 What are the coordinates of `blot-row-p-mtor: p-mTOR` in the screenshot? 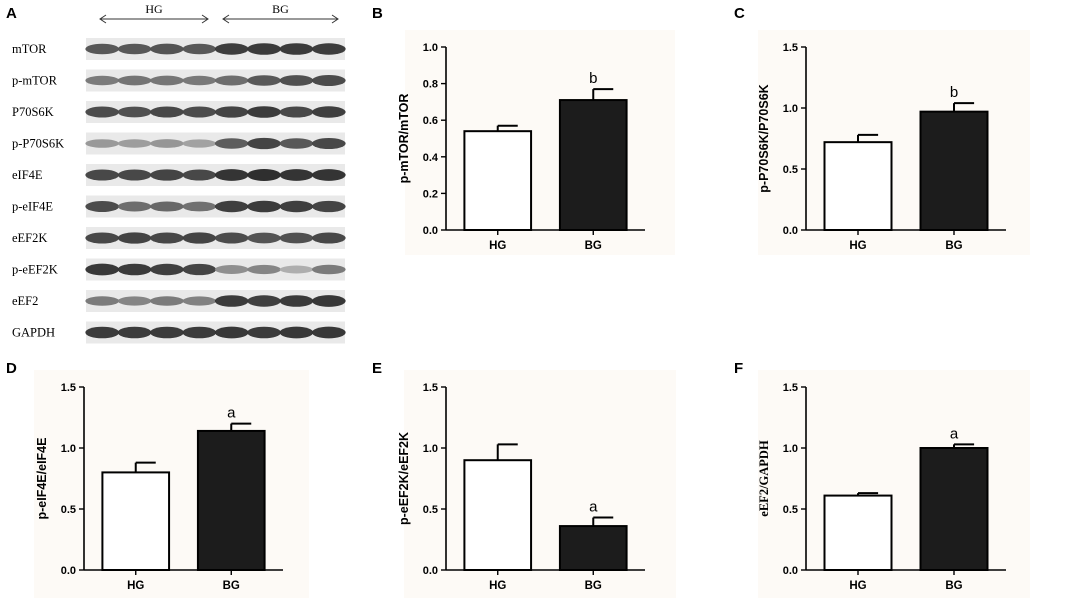 It's located at (179, 80).